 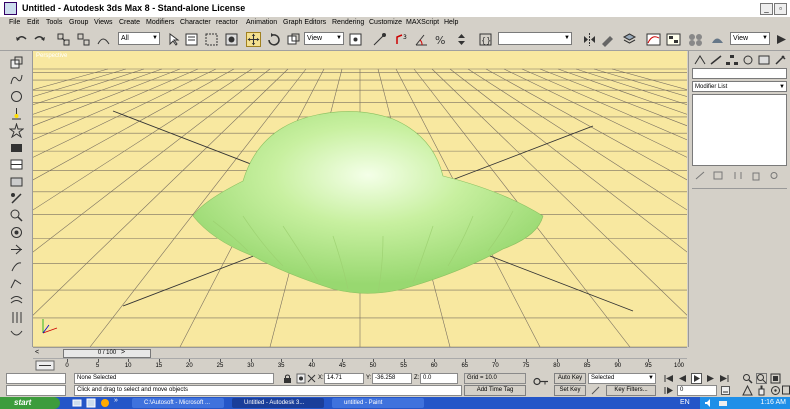 What do you see at coordinates (716, 60) in the screenshot?
I see `modify-tab-icon` at bounding box center [716, 60].